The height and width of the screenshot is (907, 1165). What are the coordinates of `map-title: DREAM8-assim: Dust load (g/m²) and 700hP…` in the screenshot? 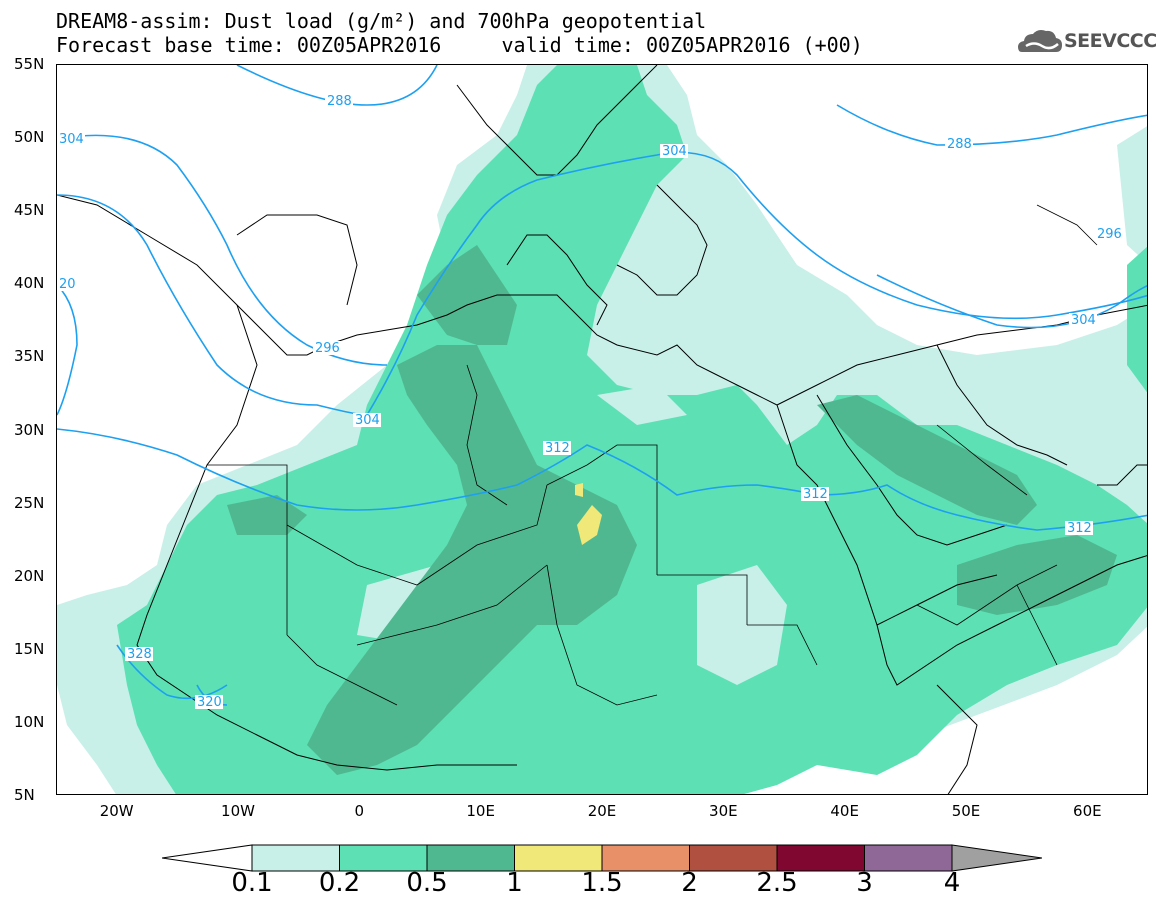 It's located at (381, 21).